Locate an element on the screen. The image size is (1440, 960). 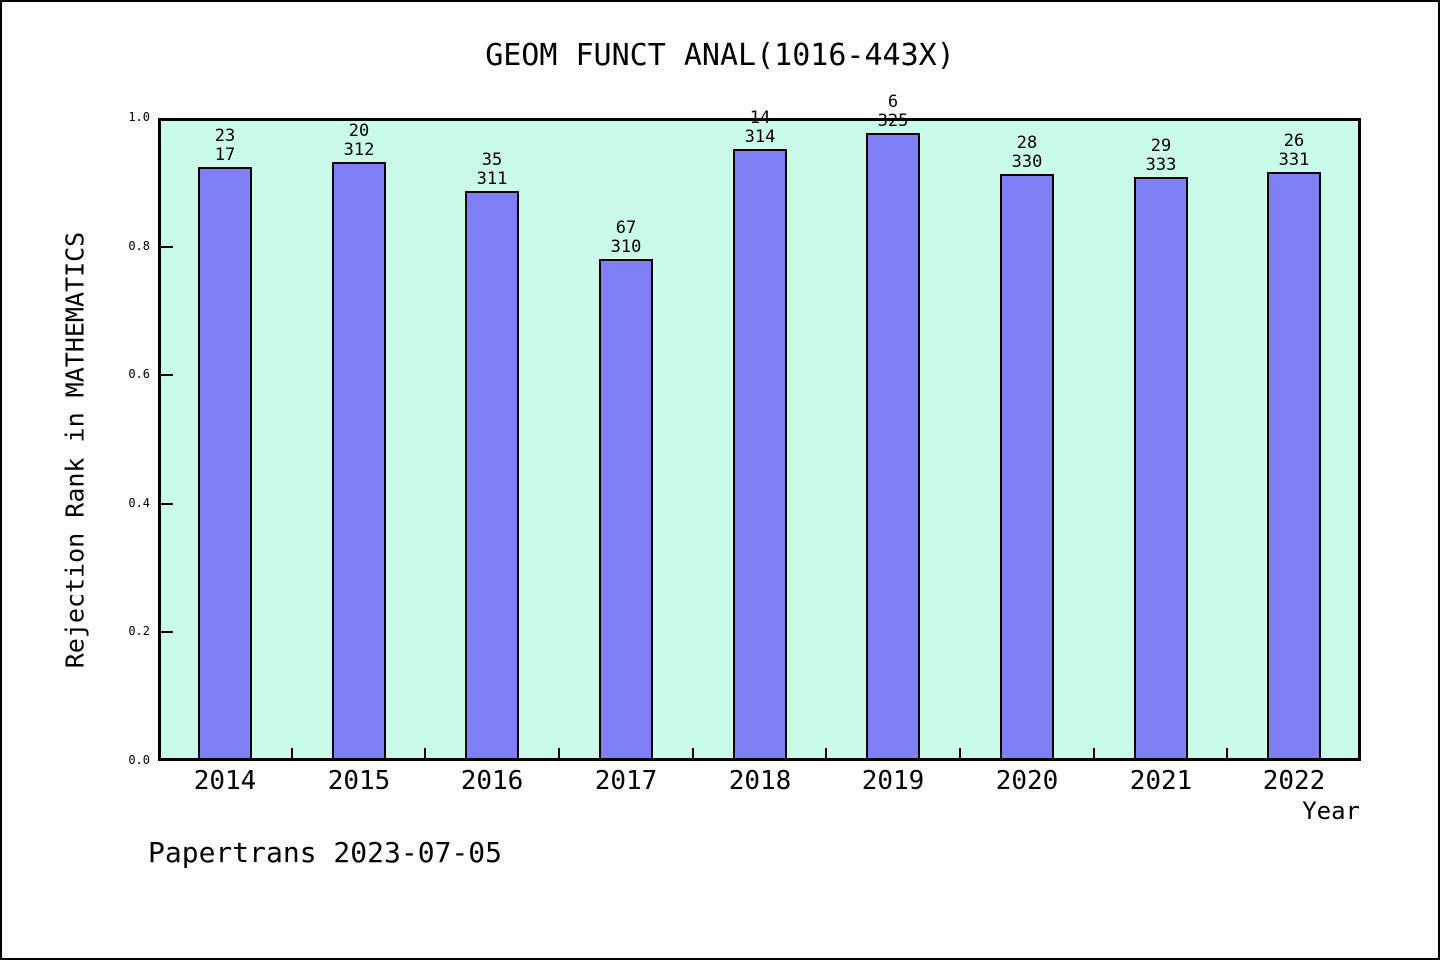
bar-value-label-2015: 20 312 is located at coordinates (359, 141).